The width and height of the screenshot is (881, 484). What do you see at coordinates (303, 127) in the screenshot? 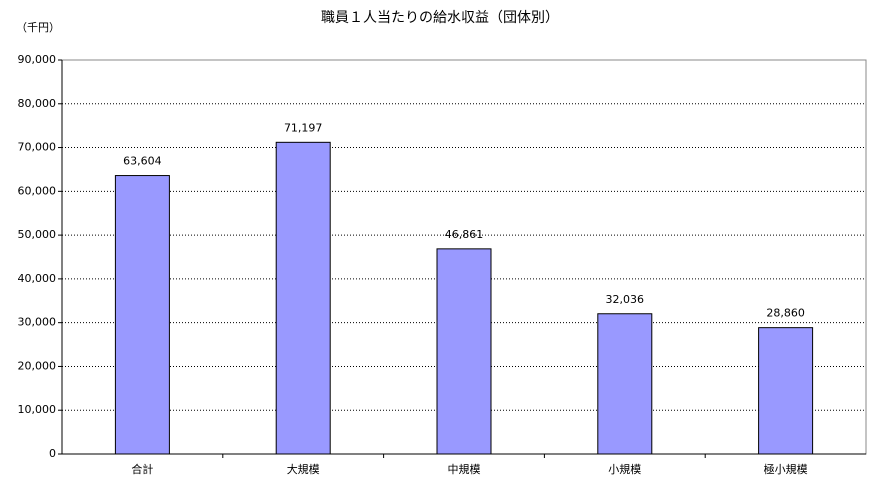
I see `value-label: 71,197` at bounding box center [303, 127].